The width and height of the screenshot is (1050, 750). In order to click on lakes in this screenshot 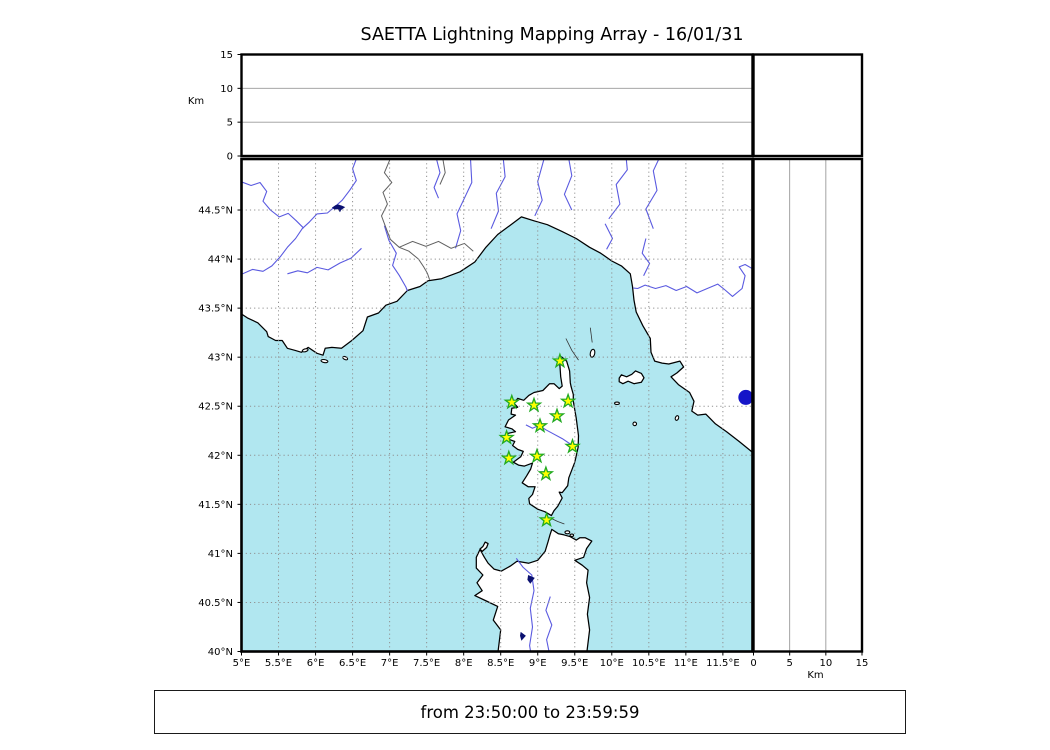, I will do `click(433, 422)`.